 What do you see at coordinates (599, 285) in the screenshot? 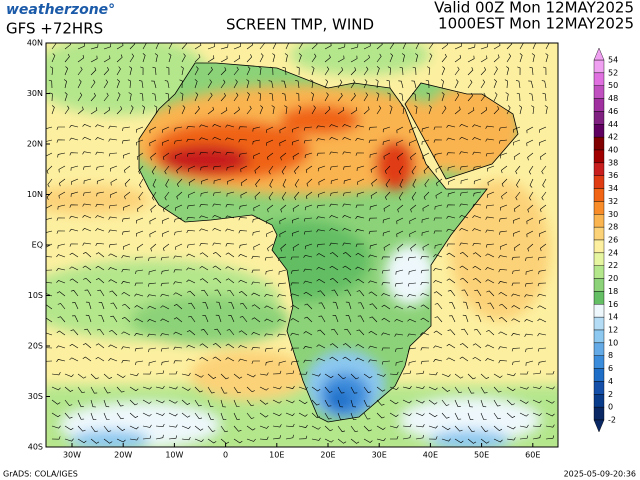
I see `colorbar-band` at bounding box center [599, 285].